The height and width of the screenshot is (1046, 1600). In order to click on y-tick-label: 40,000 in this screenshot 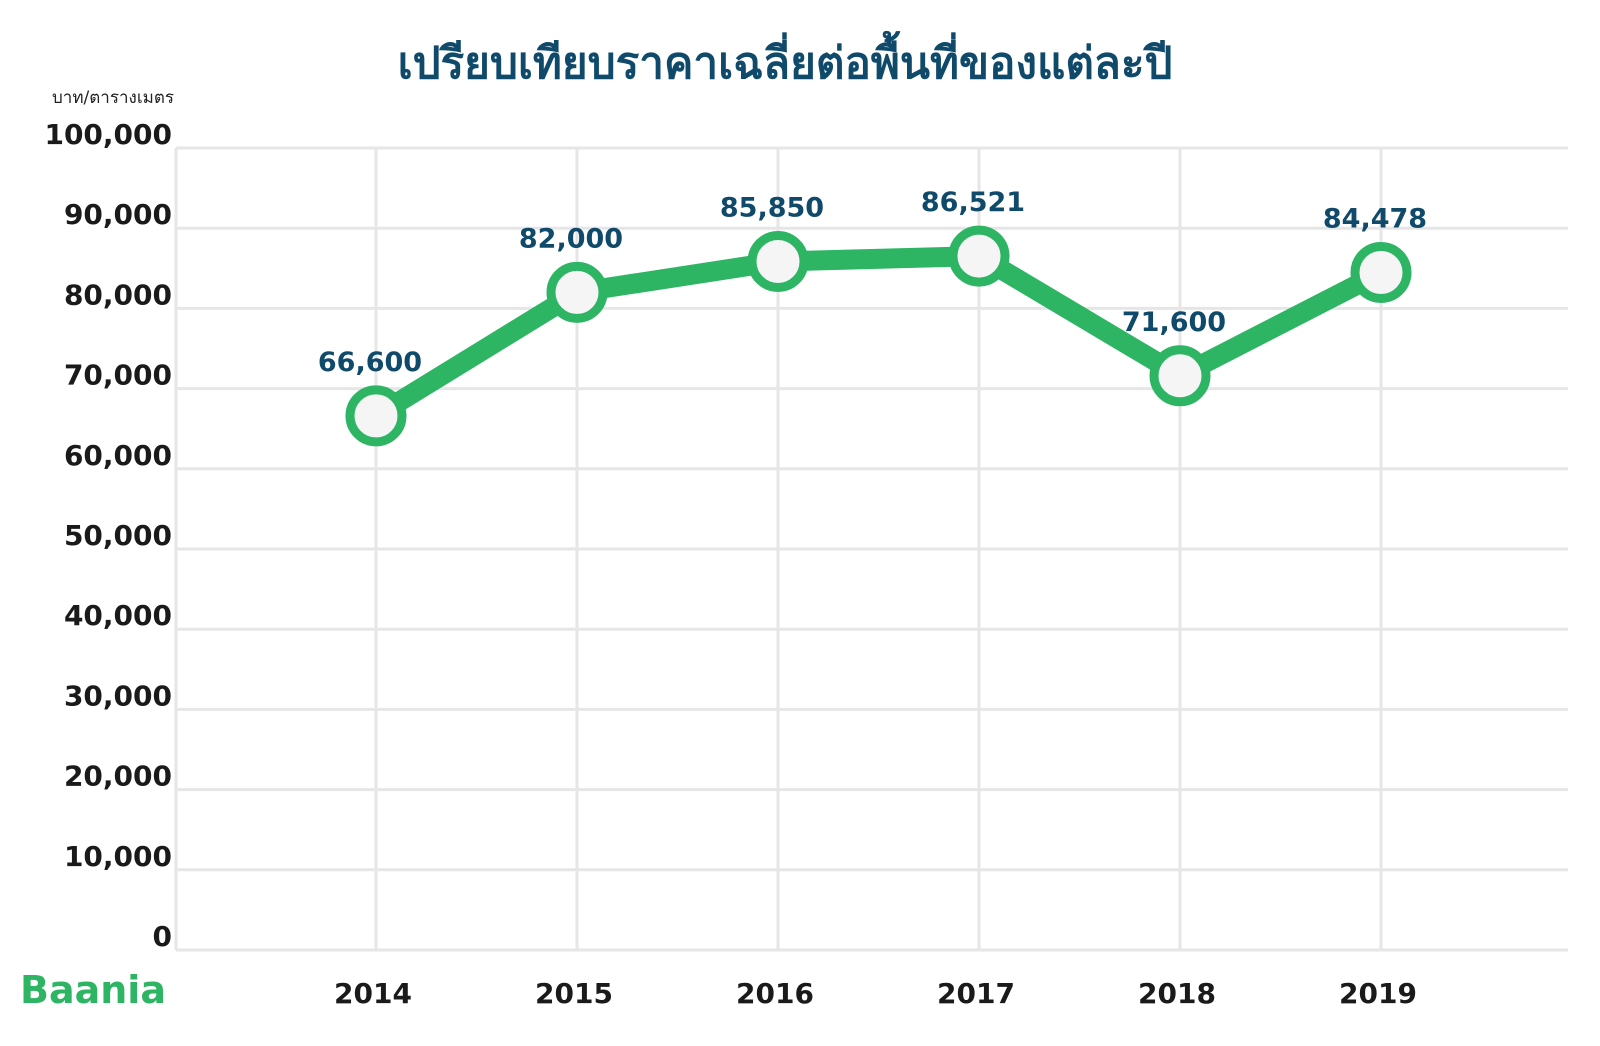, I will do `click(118, 615)`.